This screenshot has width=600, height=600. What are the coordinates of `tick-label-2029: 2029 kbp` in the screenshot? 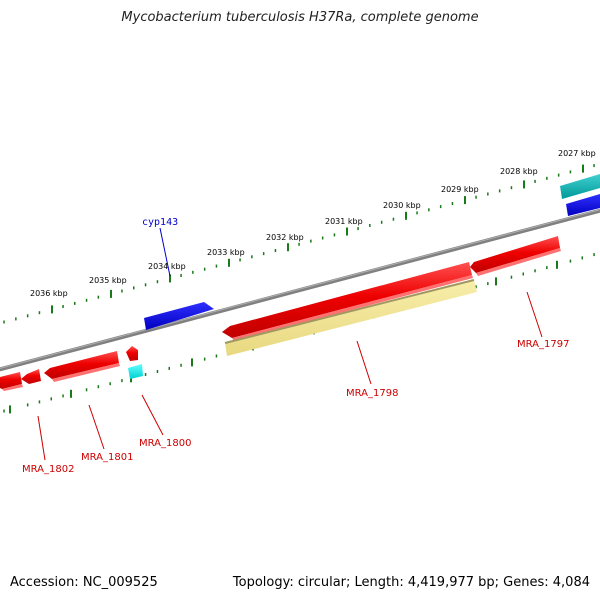 It's located at (460, 189).